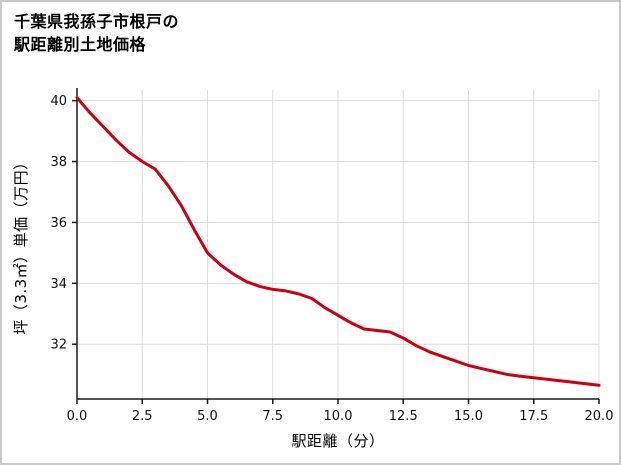  What do you see at coordinates (338, 416) in the screenshot?
I see `x-tick-label: 10.0` at bounding box center [338, 416].